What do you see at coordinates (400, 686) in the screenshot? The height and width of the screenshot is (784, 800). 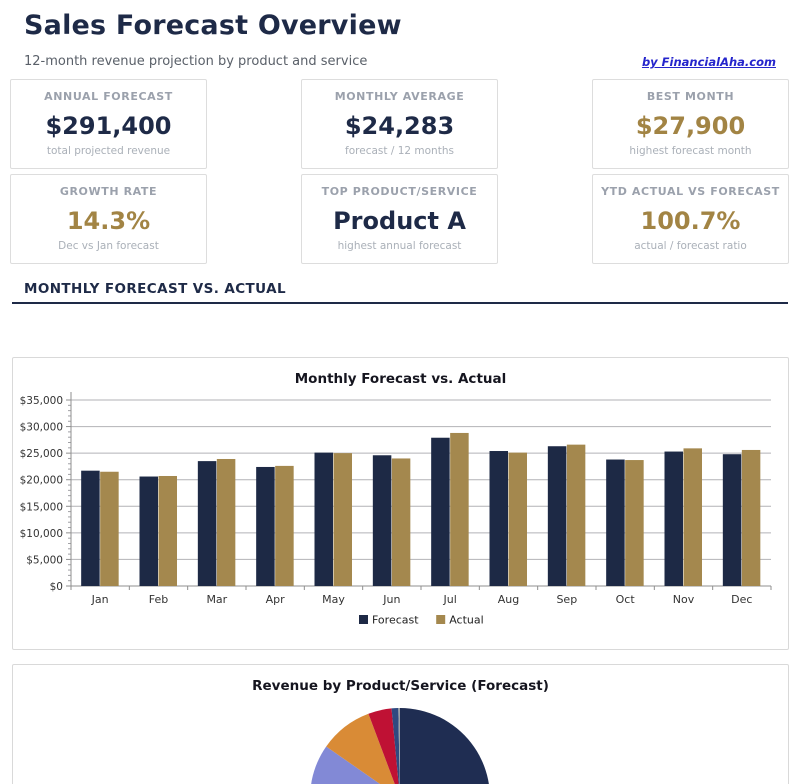 I see `pie-chart-title: Revenue by Product/Service (Forecast)` at bounding box center [400, 686].